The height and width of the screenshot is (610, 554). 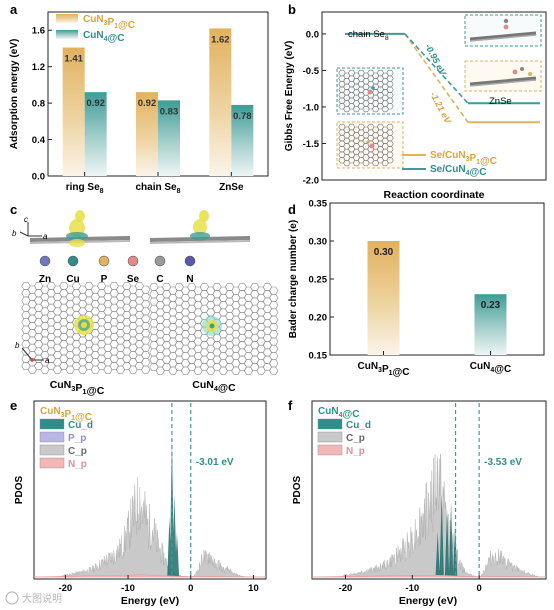 I want to click on bar-value-label: 0.30, so click(x=384, y=252).